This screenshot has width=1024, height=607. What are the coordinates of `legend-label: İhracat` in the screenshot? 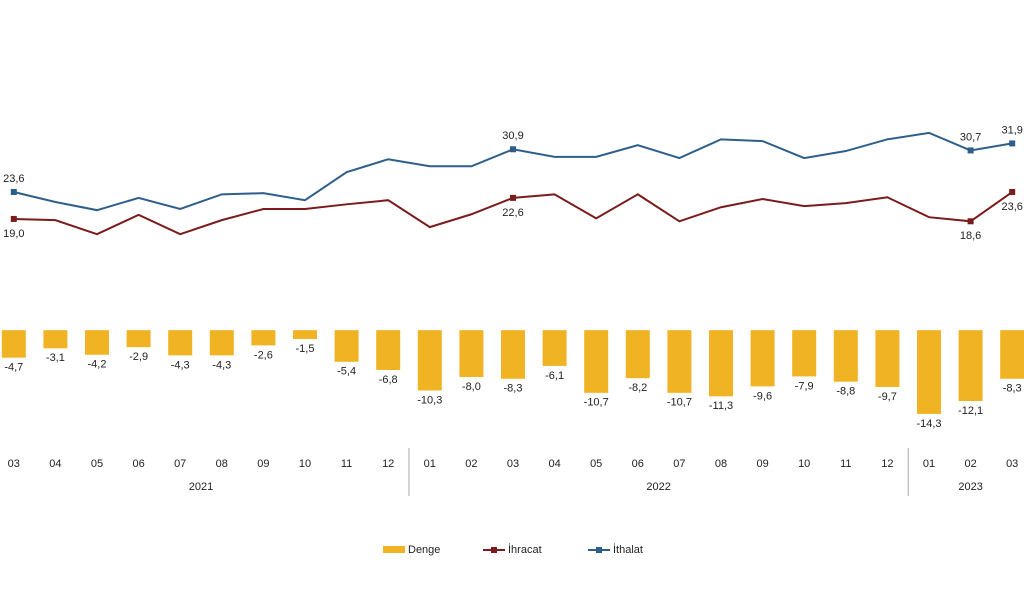 It's located at (525, 549).